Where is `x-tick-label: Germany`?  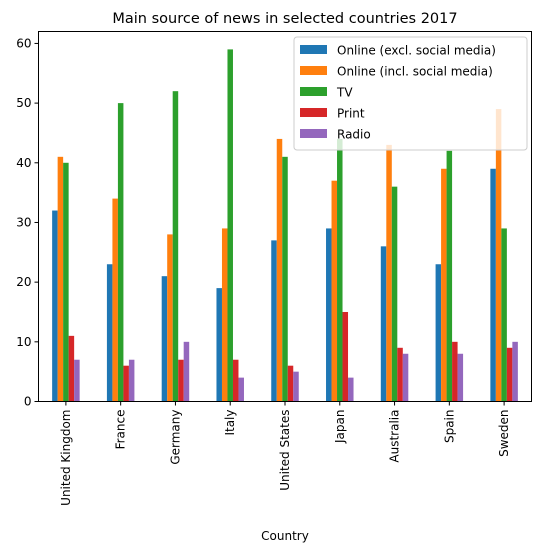
x-tick-label: Germany is located at coordinates (175, 437).